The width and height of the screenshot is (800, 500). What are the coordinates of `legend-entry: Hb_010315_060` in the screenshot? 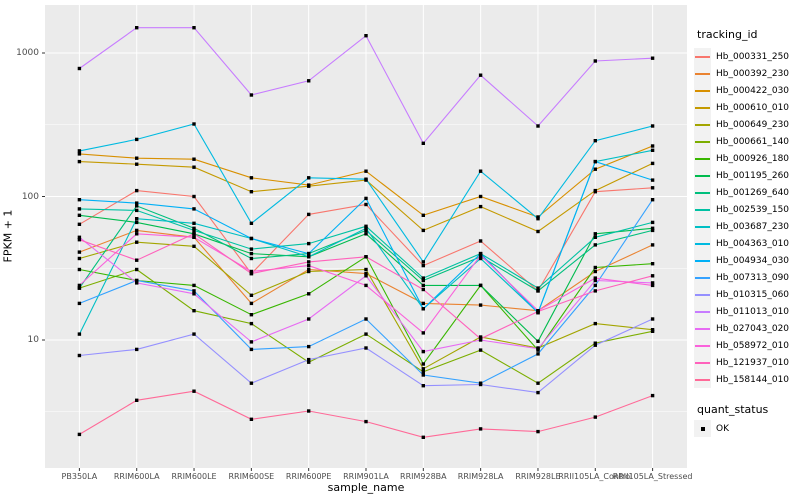 It's located at (741, 294).